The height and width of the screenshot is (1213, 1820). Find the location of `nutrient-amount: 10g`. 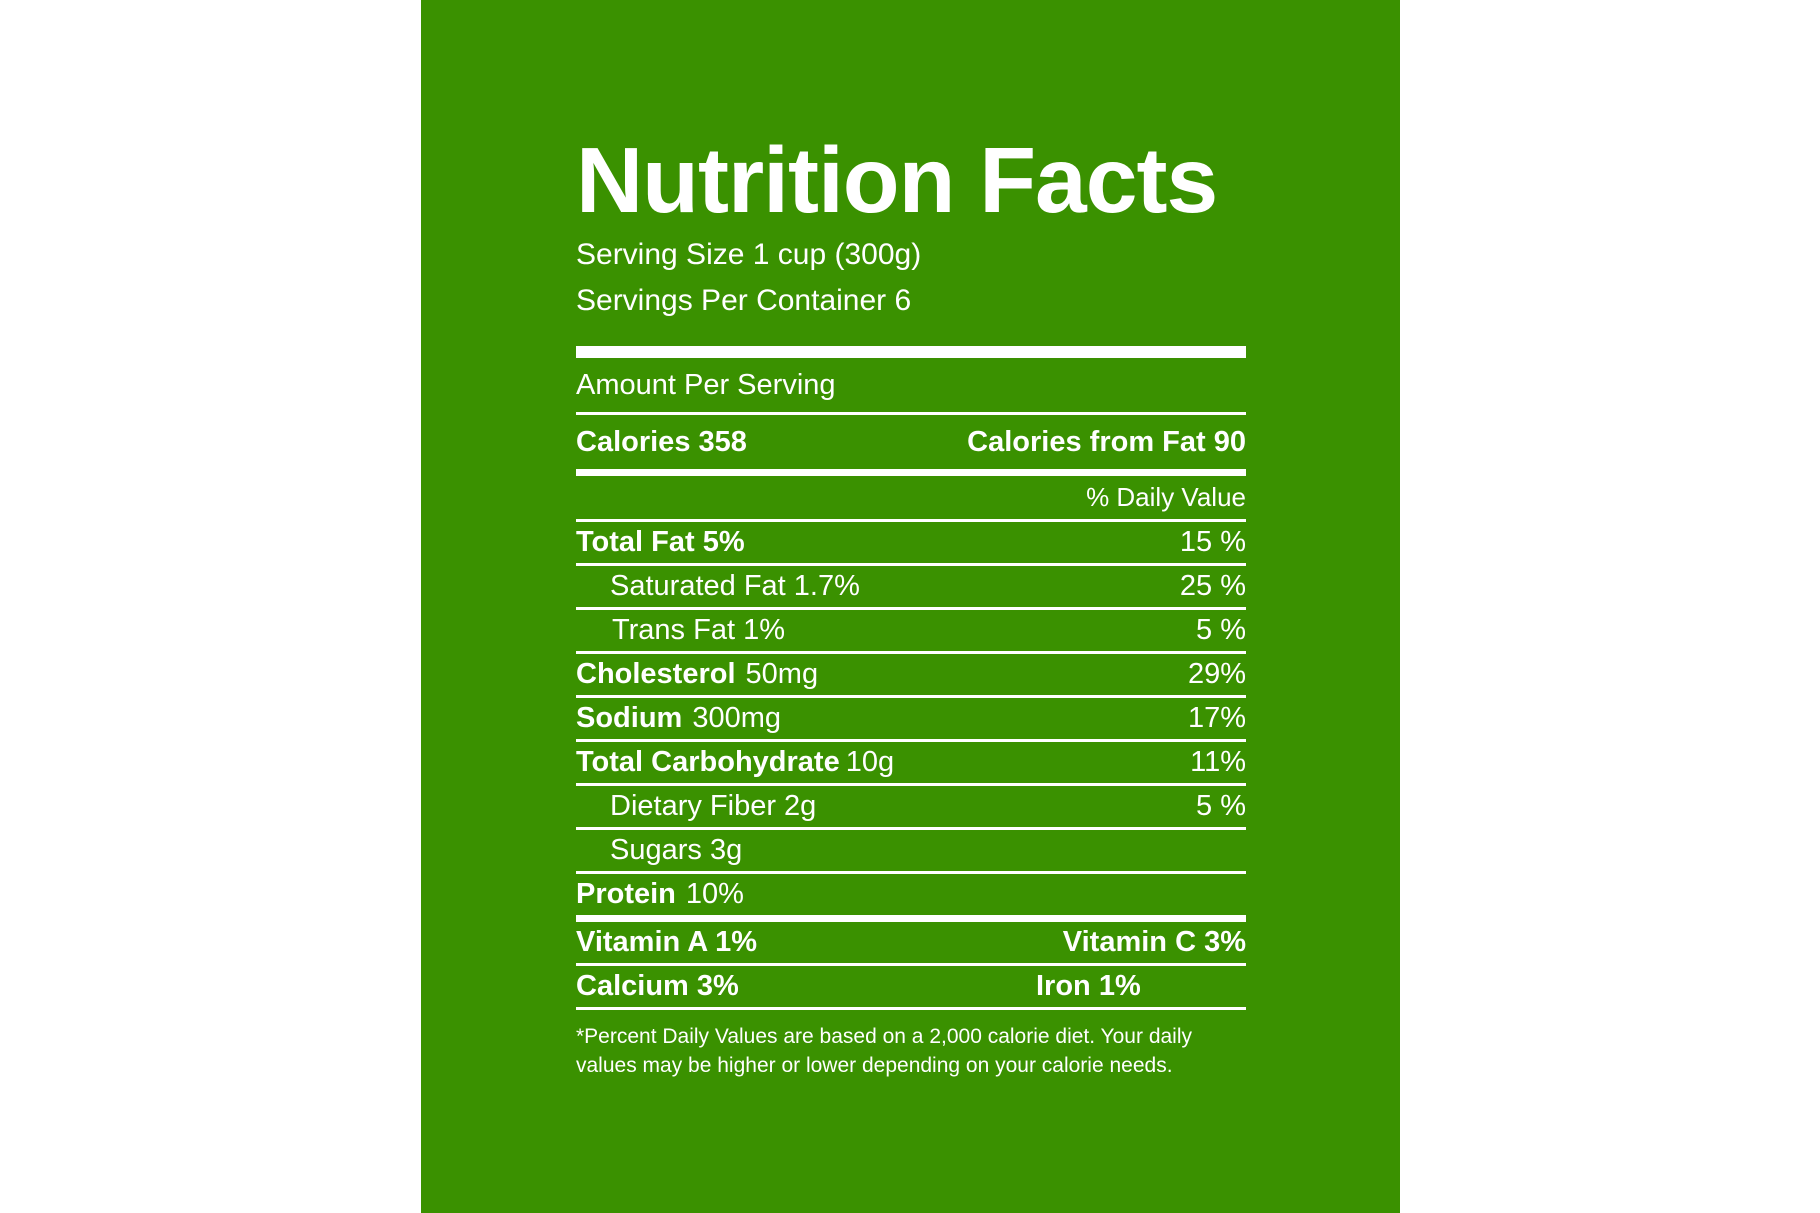

nutrient-amount: 10g is located at coordinates (870, 762).